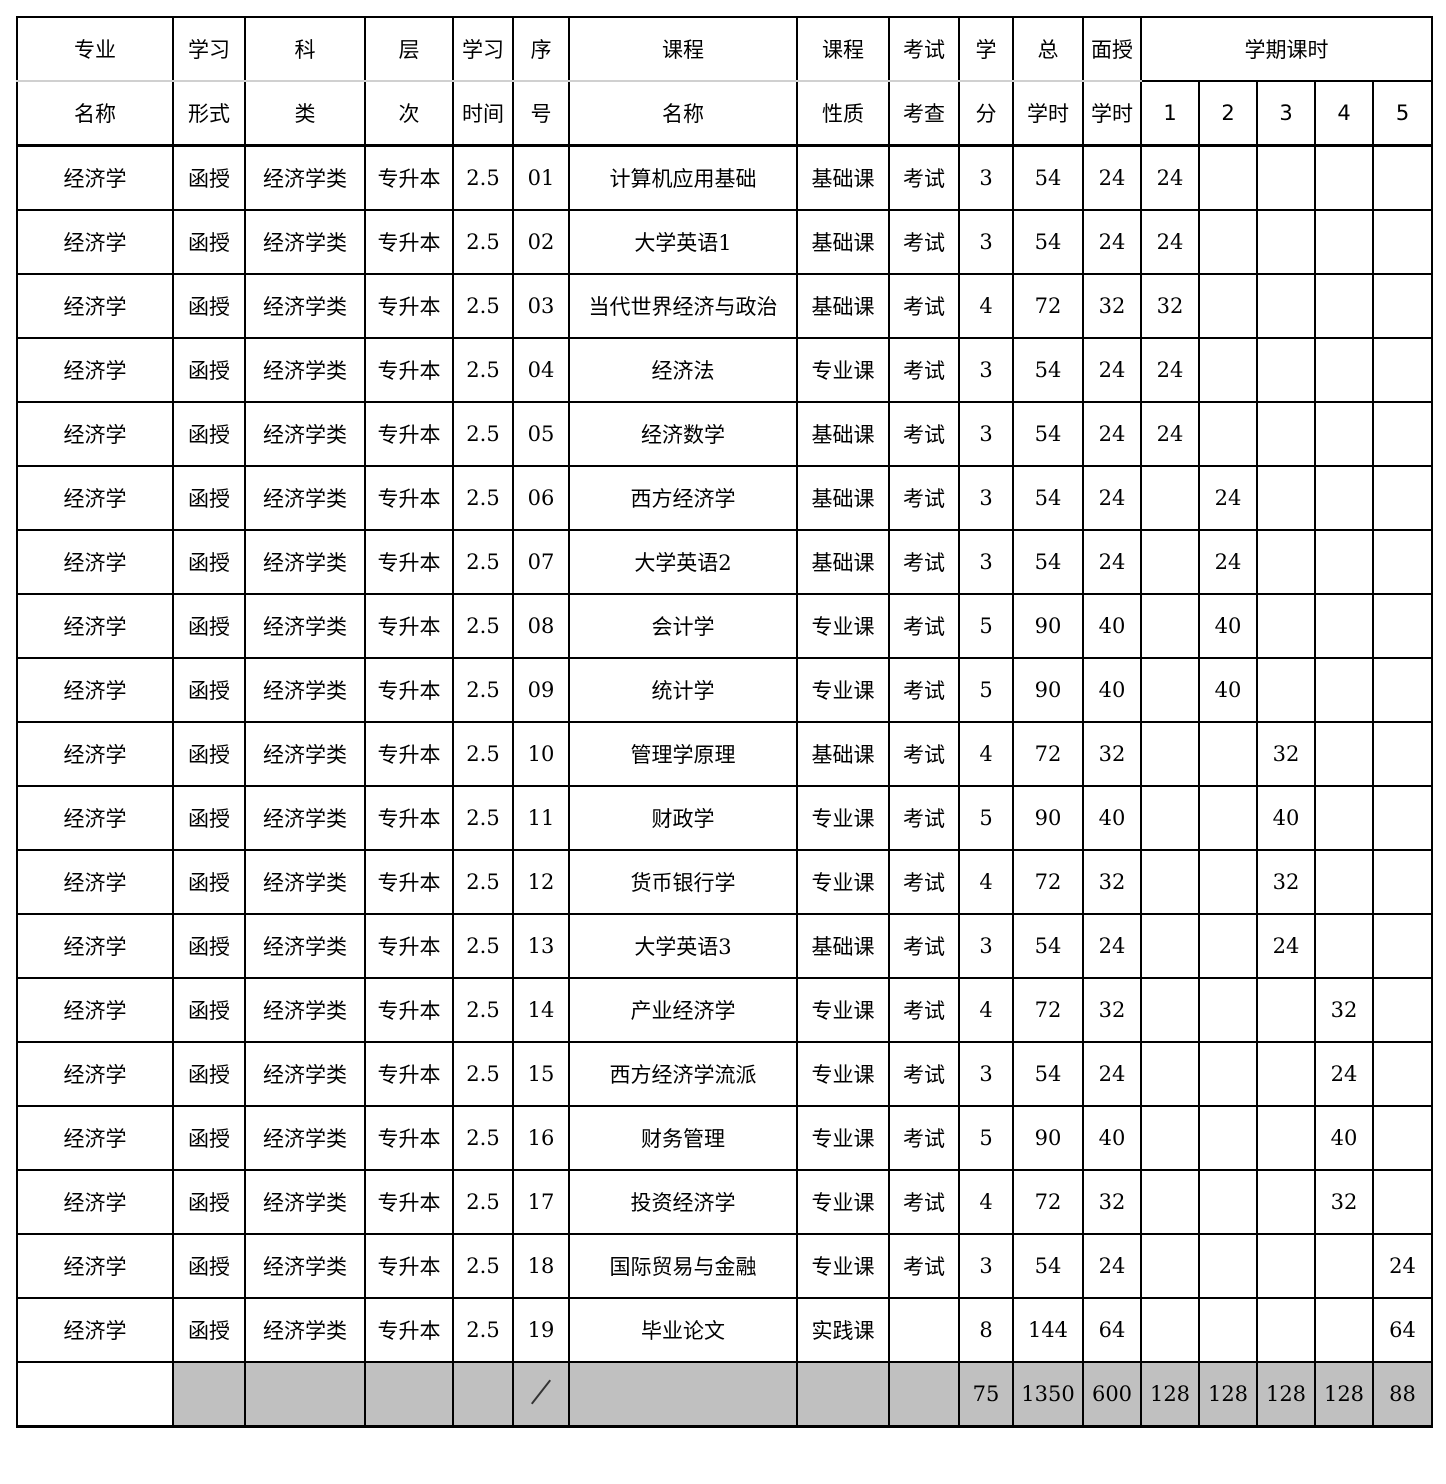 This screenshot has width=1446, height=1484. What do you see at coordinates (541, 306) in the screenshot?
I see `table-cell: 03` at bounding box center [541, 306].